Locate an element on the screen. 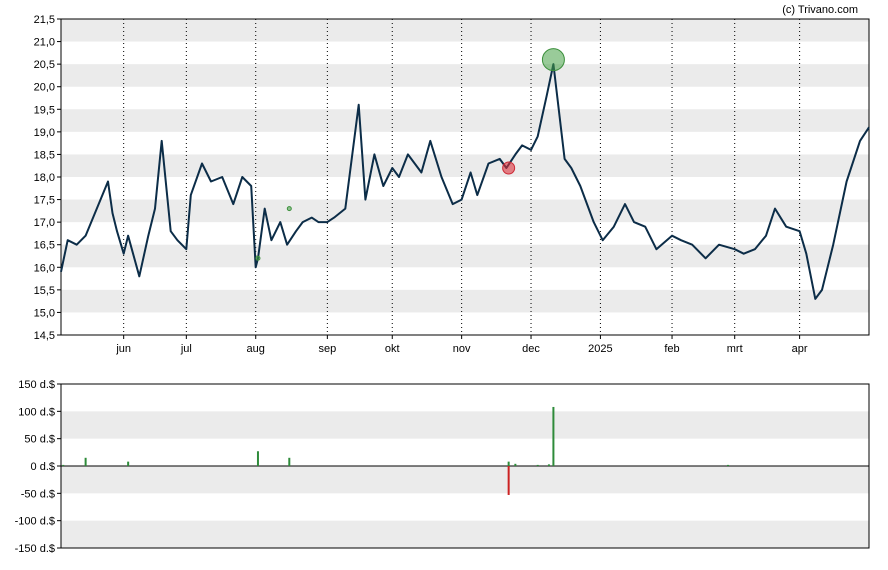 Image resolution: width=888 pixels, height=570 pixels. x-tick-label: aug is located at coordinates (256, 349).